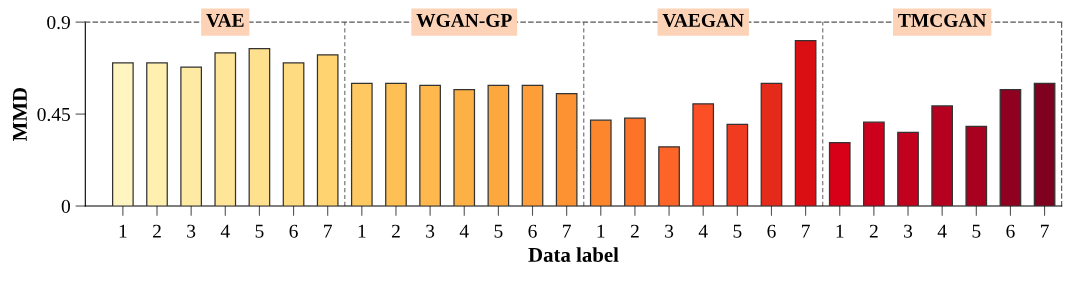 The image size is (1080, 291). Describe the element at coordinates (53, 114) in the screenshot. I see `y-tick-label: 0.45` at that location.